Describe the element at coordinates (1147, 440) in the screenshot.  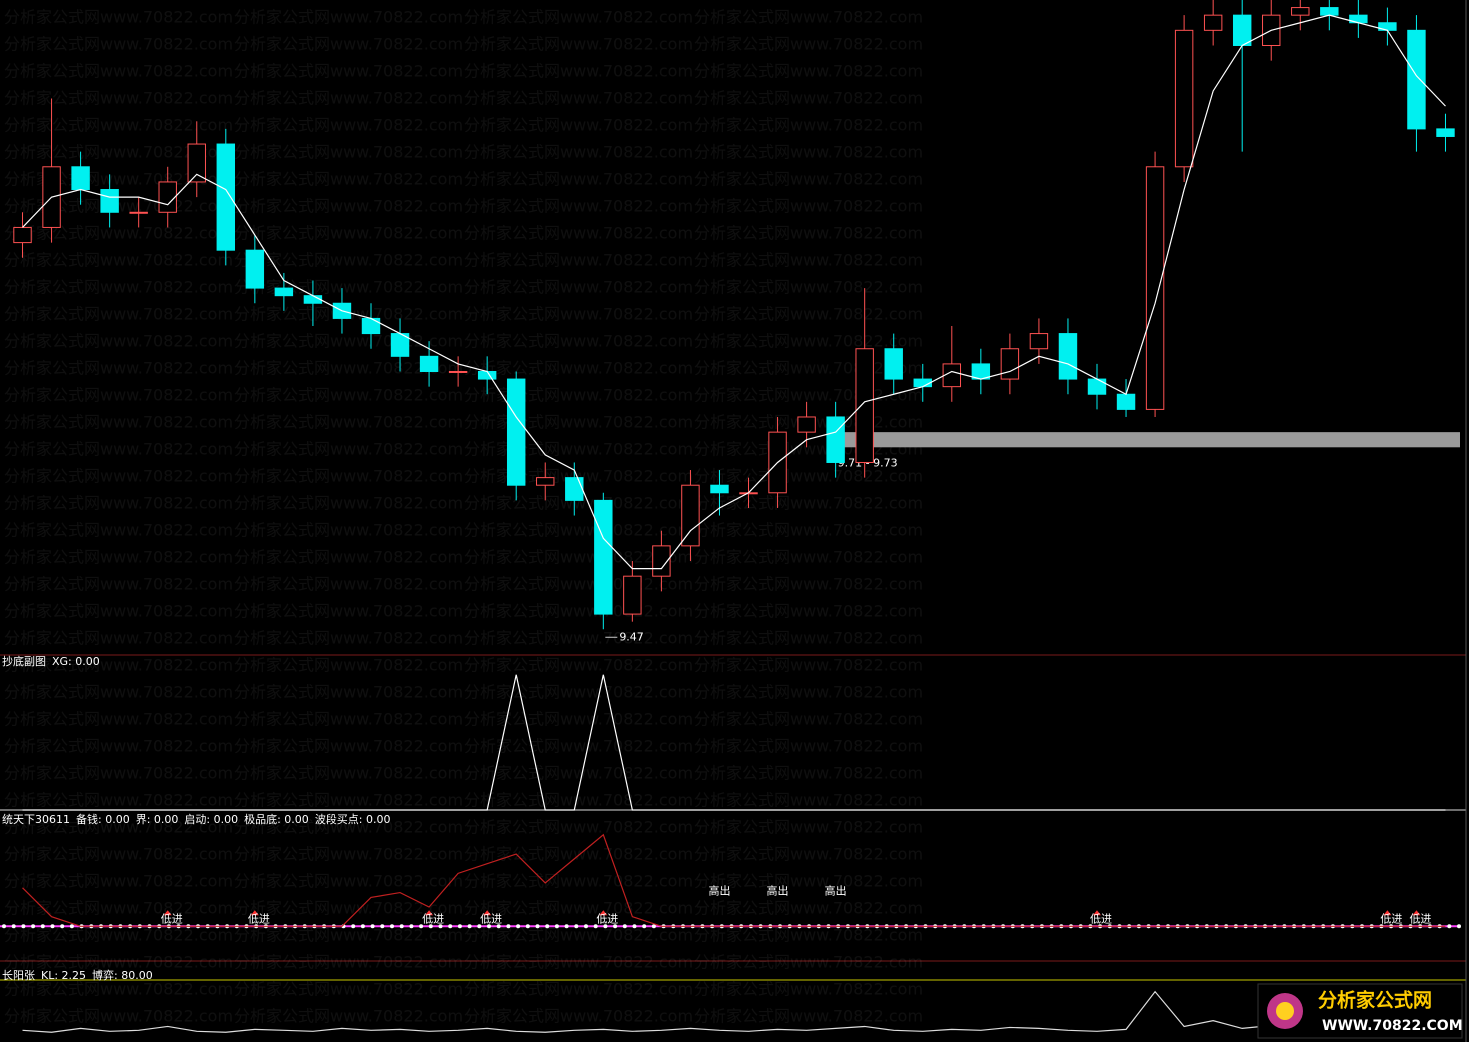
I see `price-band` at that location.